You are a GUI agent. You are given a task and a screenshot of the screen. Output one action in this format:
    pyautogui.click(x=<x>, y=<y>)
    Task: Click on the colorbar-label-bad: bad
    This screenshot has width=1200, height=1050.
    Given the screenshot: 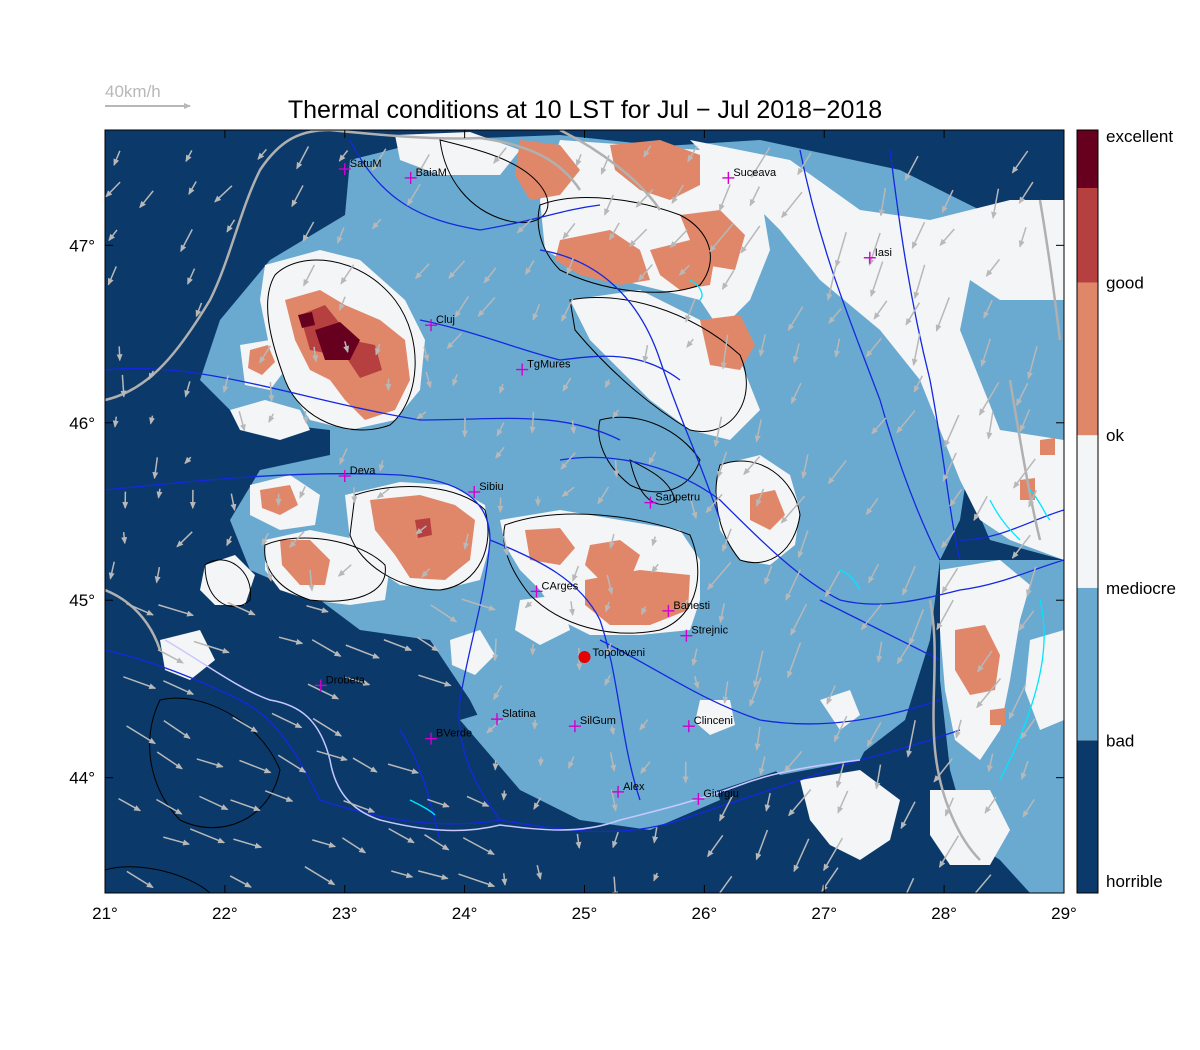 What is the action you would take?
    pyautogui.click(x=1120, y=740)
    